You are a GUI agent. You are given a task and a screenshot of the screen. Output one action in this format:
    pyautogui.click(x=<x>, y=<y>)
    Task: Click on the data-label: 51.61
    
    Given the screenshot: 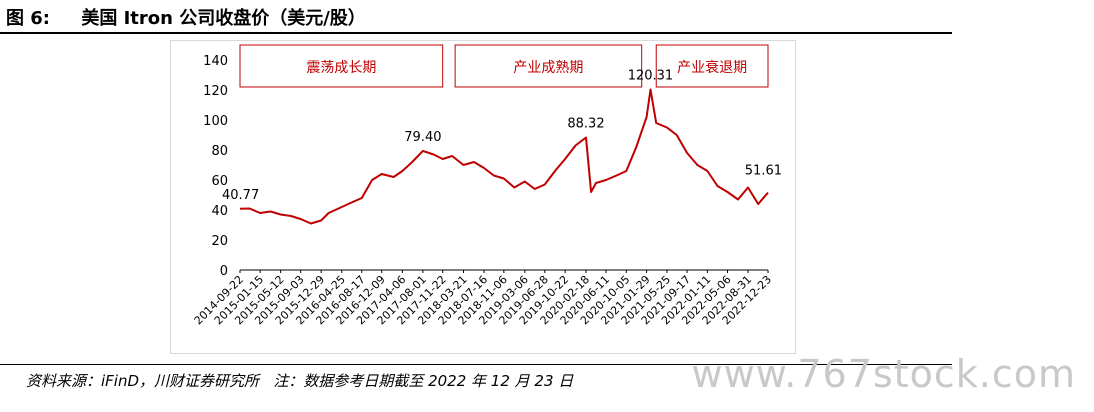 What is the action you would take?
    pyautogui.click(x=763, y=171)
    